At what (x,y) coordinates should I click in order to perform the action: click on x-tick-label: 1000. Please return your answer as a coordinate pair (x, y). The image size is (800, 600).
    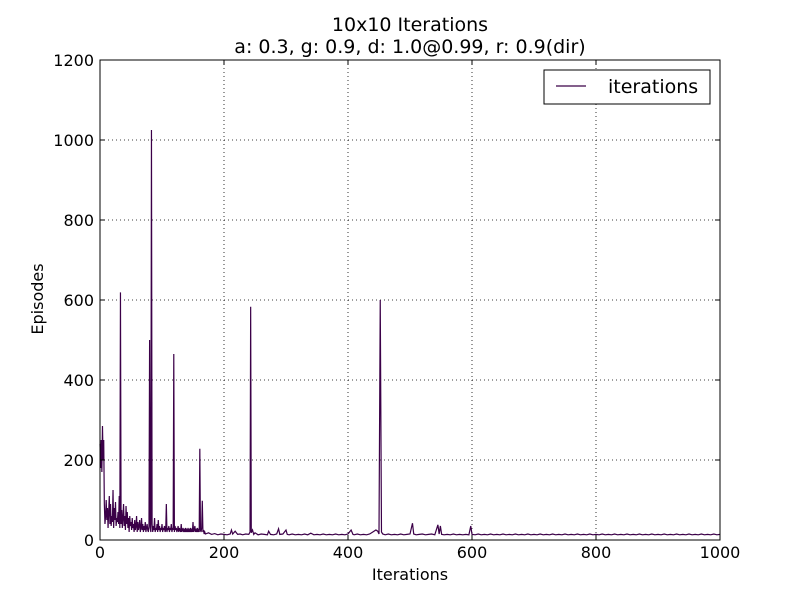
    Looking at the image, I should click on (720, 552).